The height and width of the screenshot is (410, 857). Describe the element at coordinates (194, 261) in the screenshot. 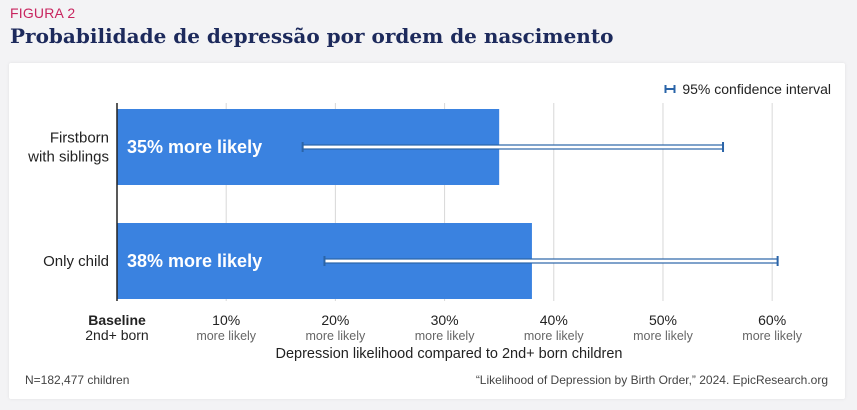

I see `bar-label: 38% more likely` at that location.